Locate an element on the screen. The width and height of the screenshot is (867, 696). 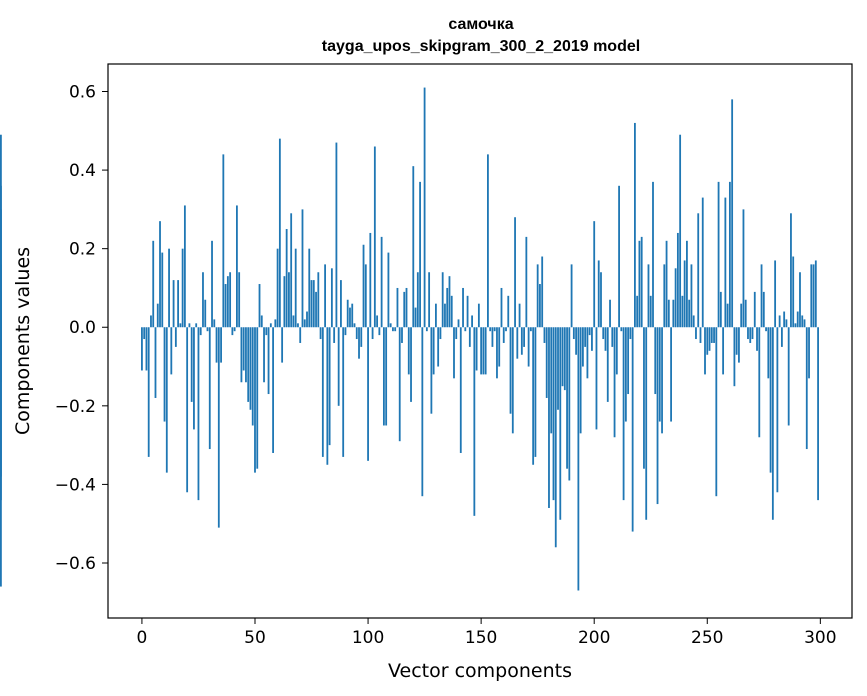
y-tick-label: 0.0 is located at coordinates (82, 328).